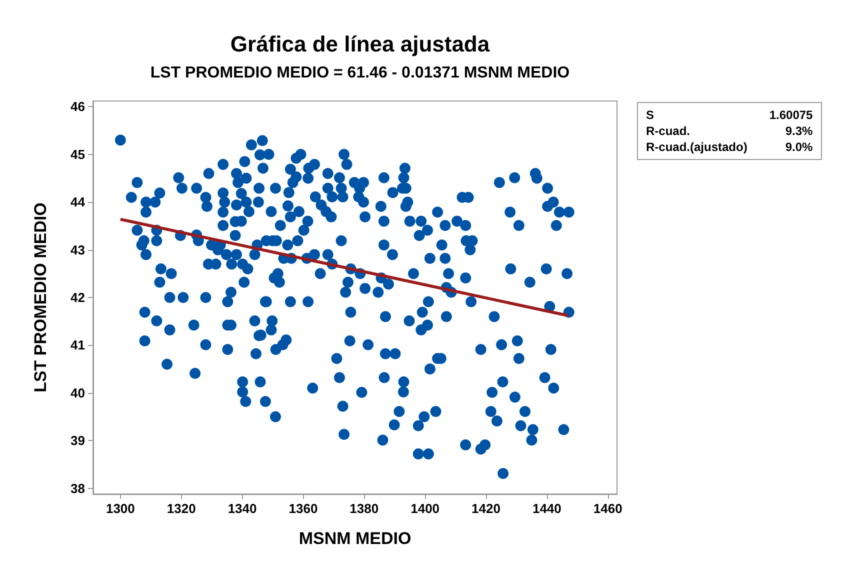 The image size is (856, 571). Describe the element at coordinates (607, 508) in the screenshot. I see `x-tick-label: 1460` at that location.